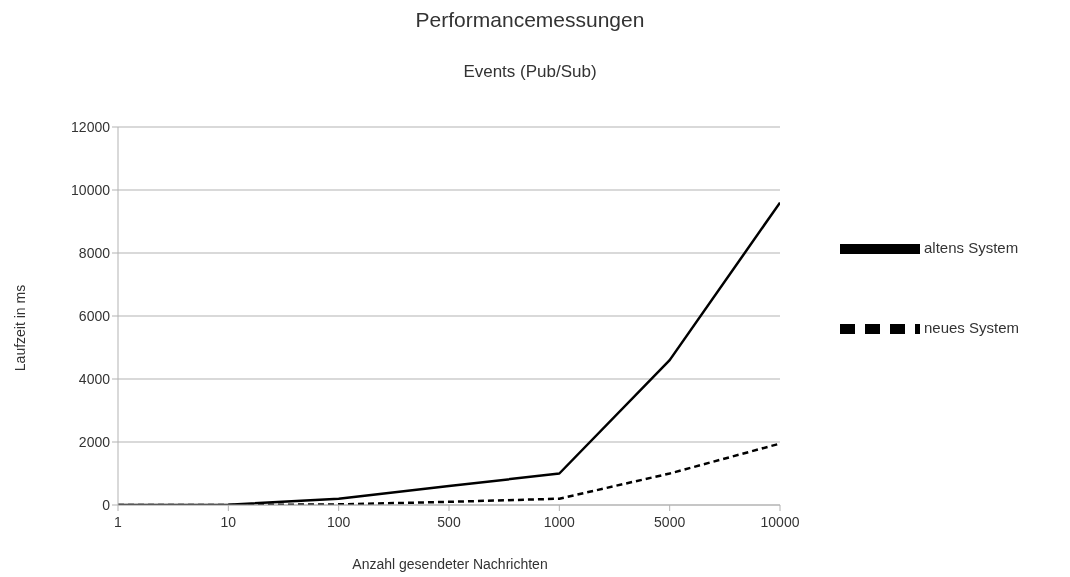  I want to click on chart-subtitle: Events (Pub/Sub), so click(530, 72).